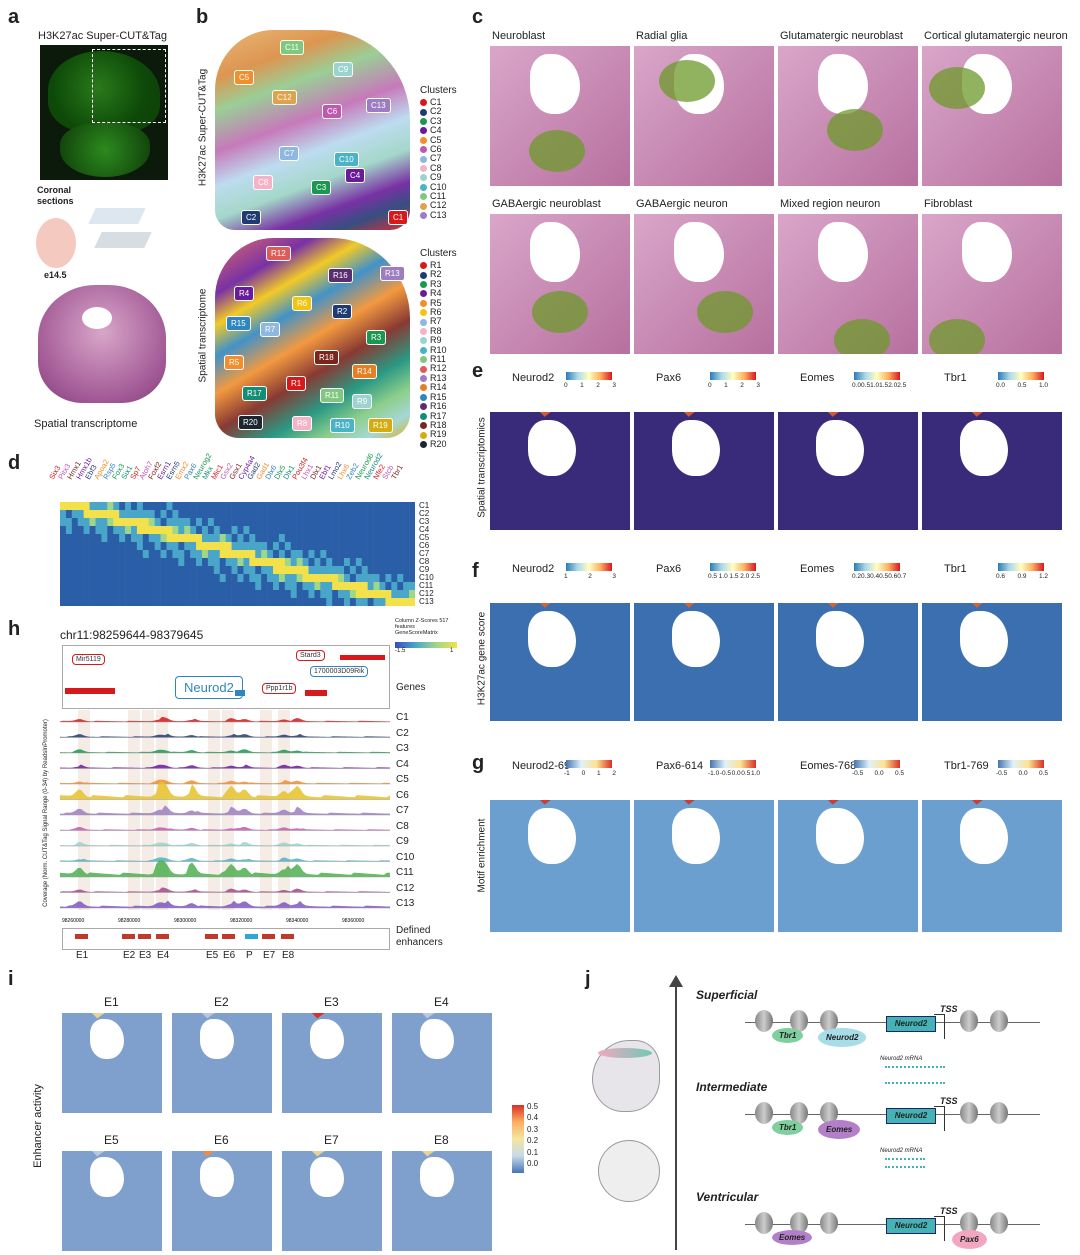 Image resolution: width=1080 pixels, height=1255 pixels. I want to click on row-label: C3, so click(424, 521).